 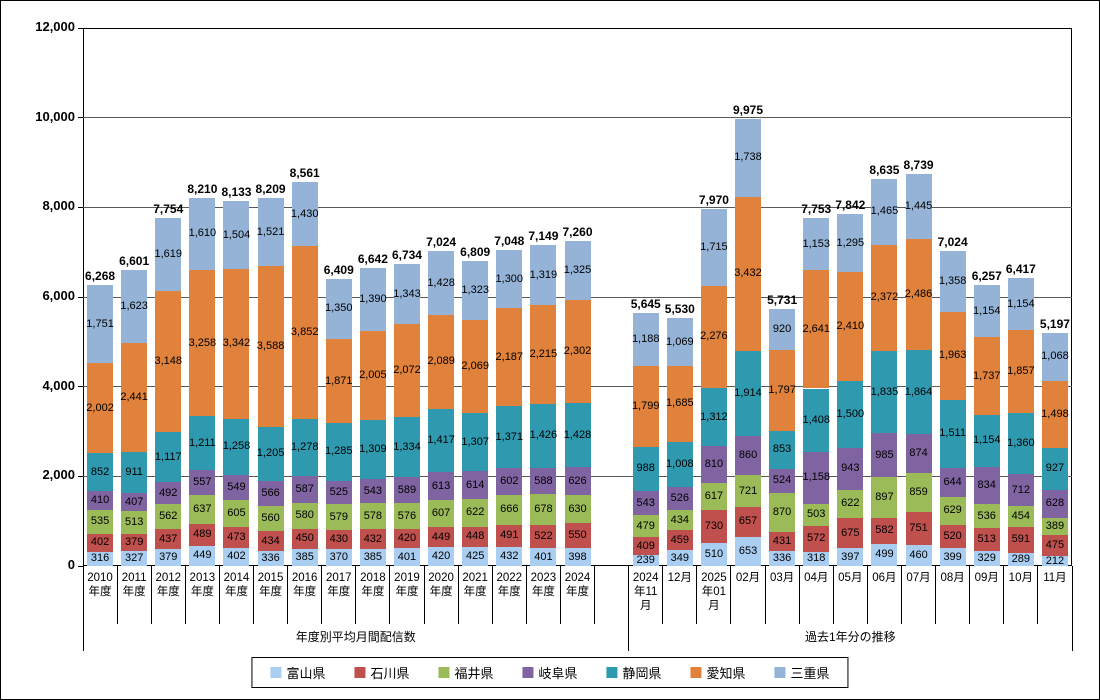 I want to click on segment-label: 1,914, so click(x=748, y=392).